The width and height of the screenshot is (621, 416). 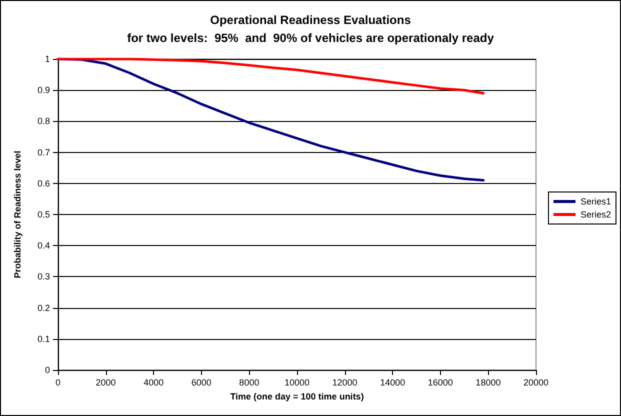 I want to click on y-tick-label: 0.8, so click(x=43, y=121).